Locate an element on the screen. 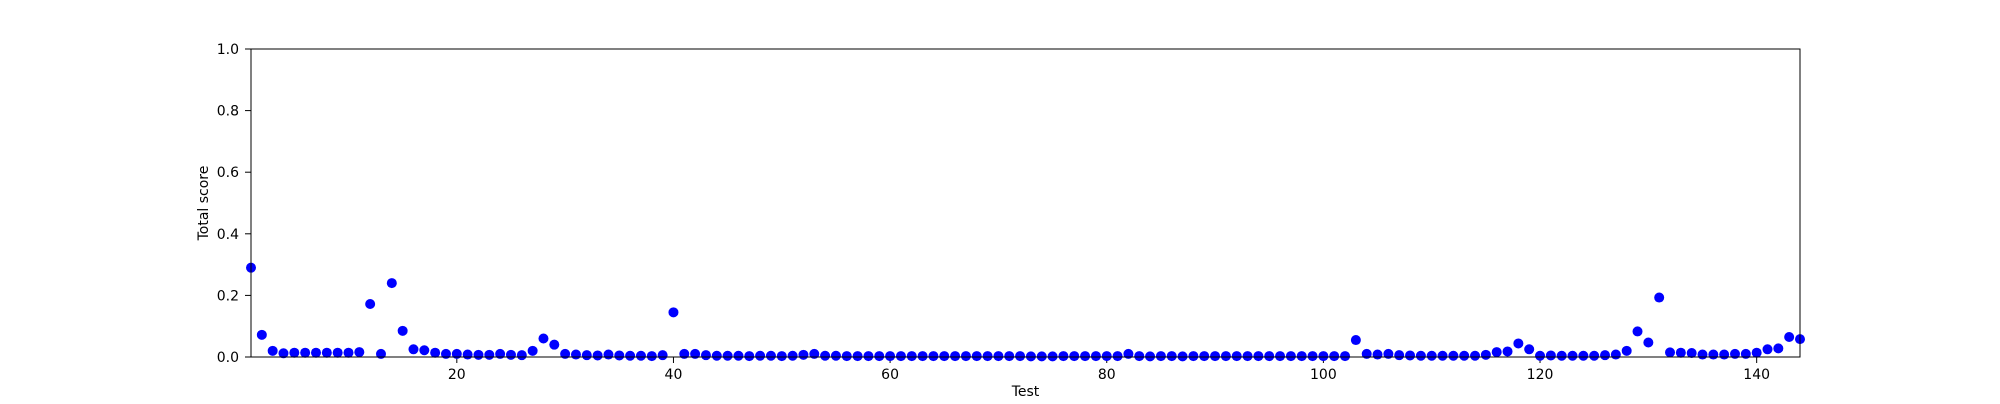 This screenshot has width=2000, height=404. x-tick-label: 80 is located at coordinates (1107, 375).